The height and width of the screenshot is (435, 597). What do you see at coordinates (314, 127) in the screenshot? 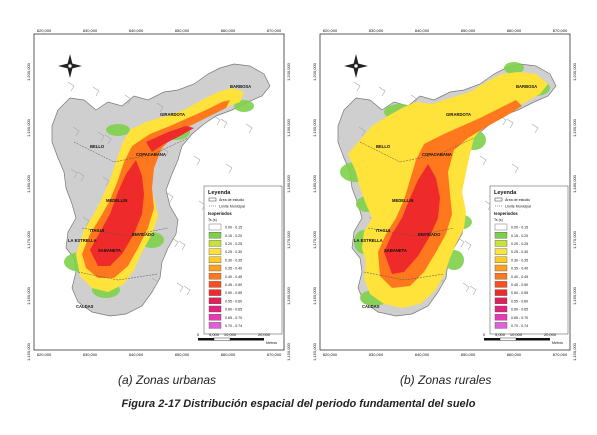
I see `y-tick-label-left: 1,190,000` at bounding box center [314, 127].